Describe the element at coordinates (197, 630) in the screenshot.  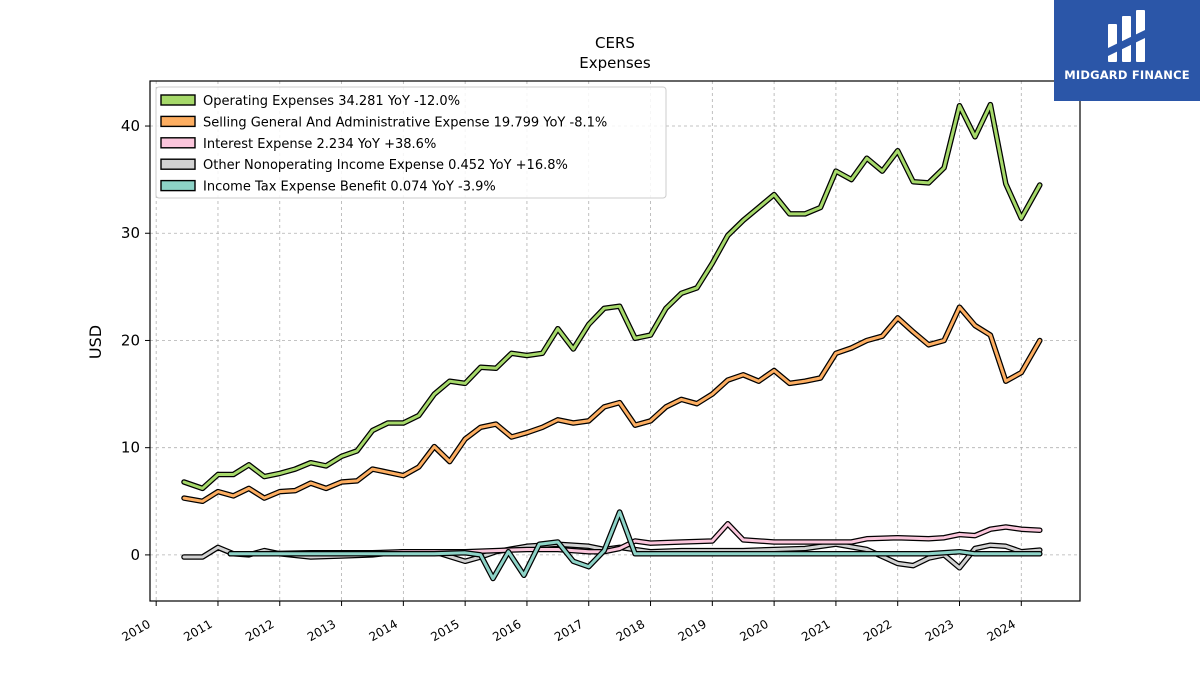
I see `x-tick-label: 2011` at that location.